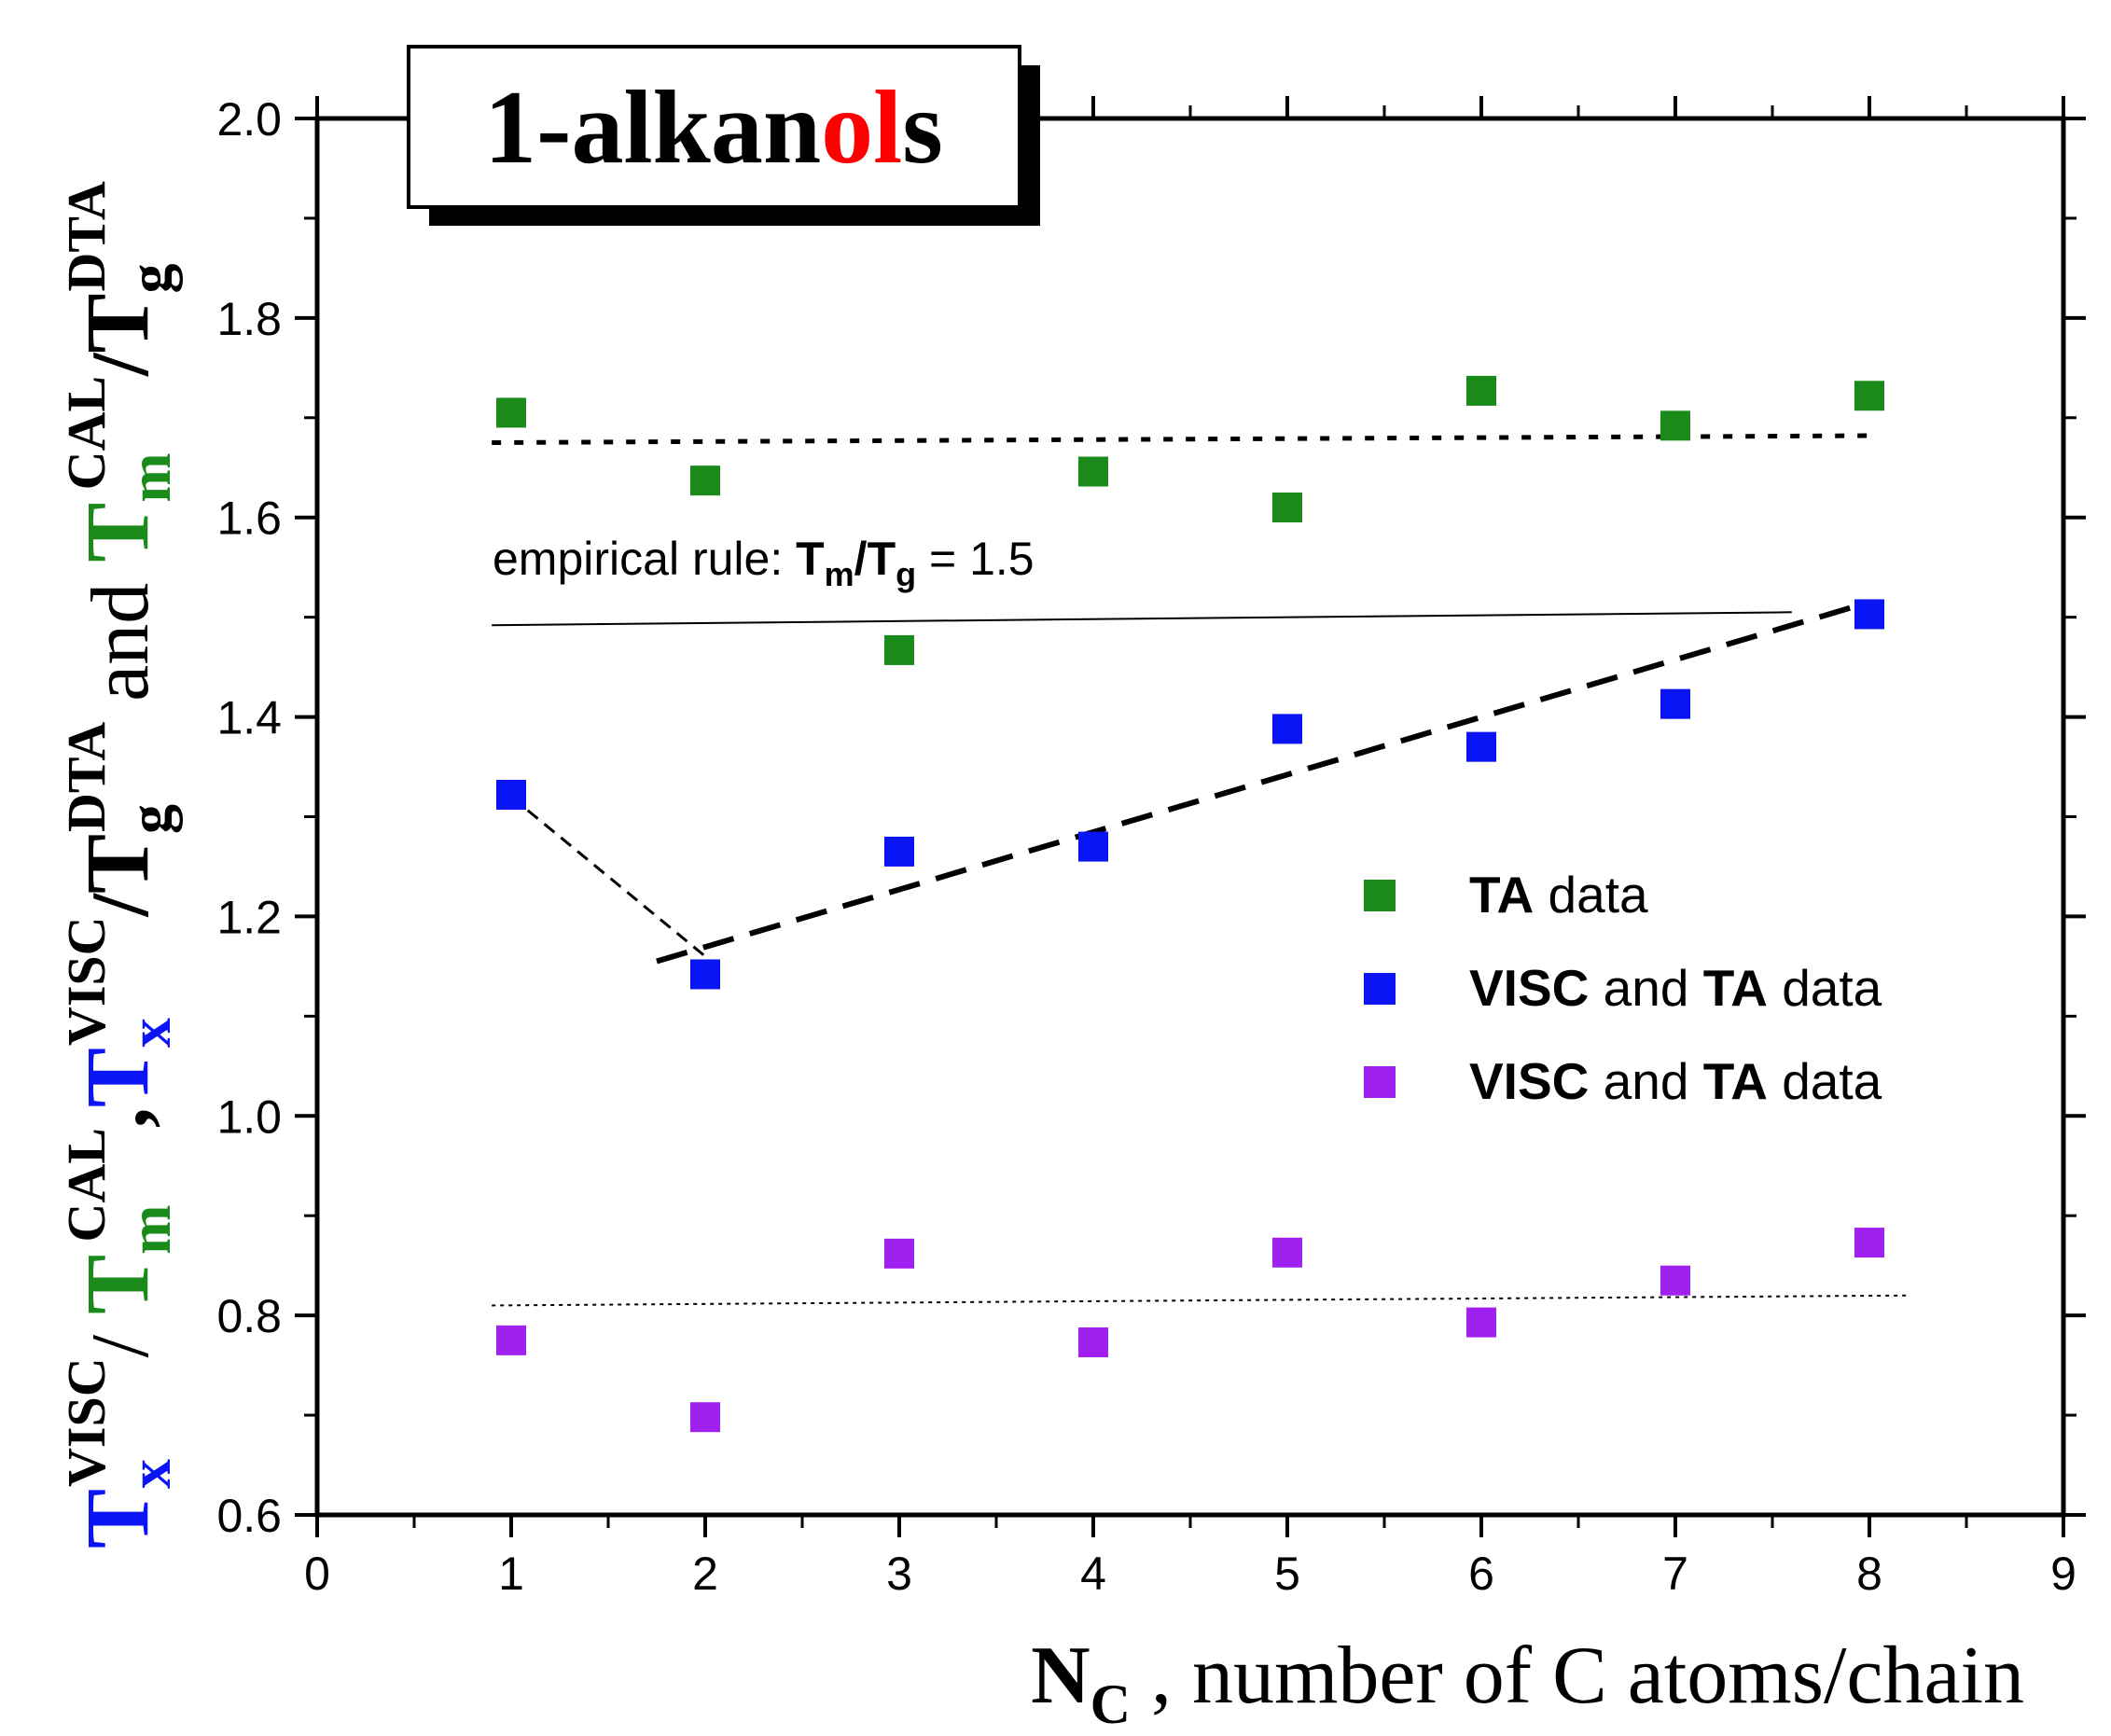  I want to click on y-tick-label: 0.8, so click(249, 1316).